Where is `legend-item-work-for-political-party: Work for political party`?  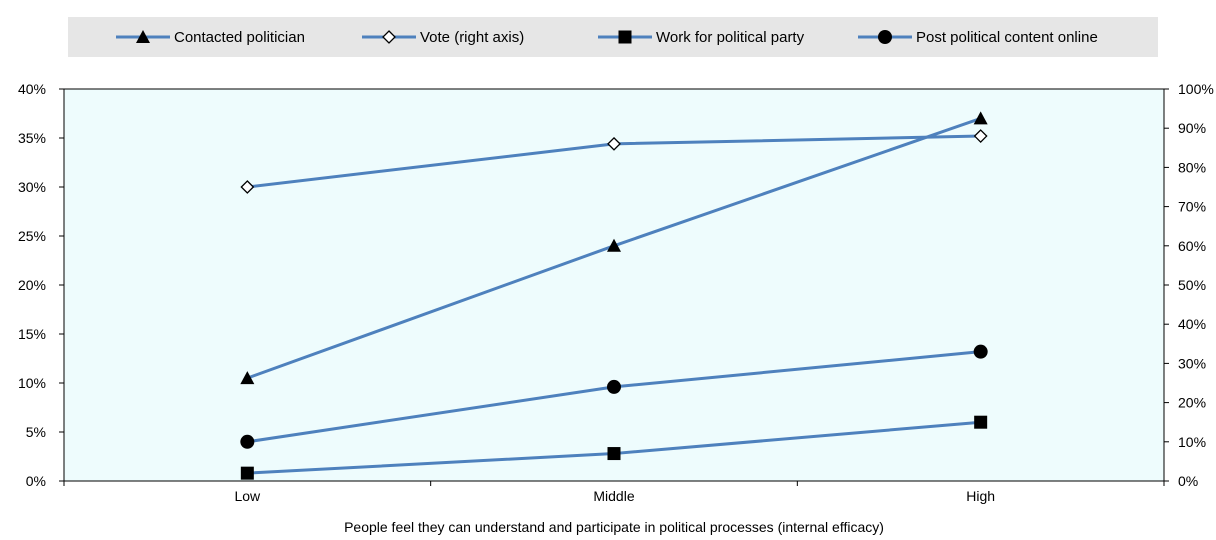
legend-item-work-for-political-party: Work for political party is located at coordinates (701, 37).